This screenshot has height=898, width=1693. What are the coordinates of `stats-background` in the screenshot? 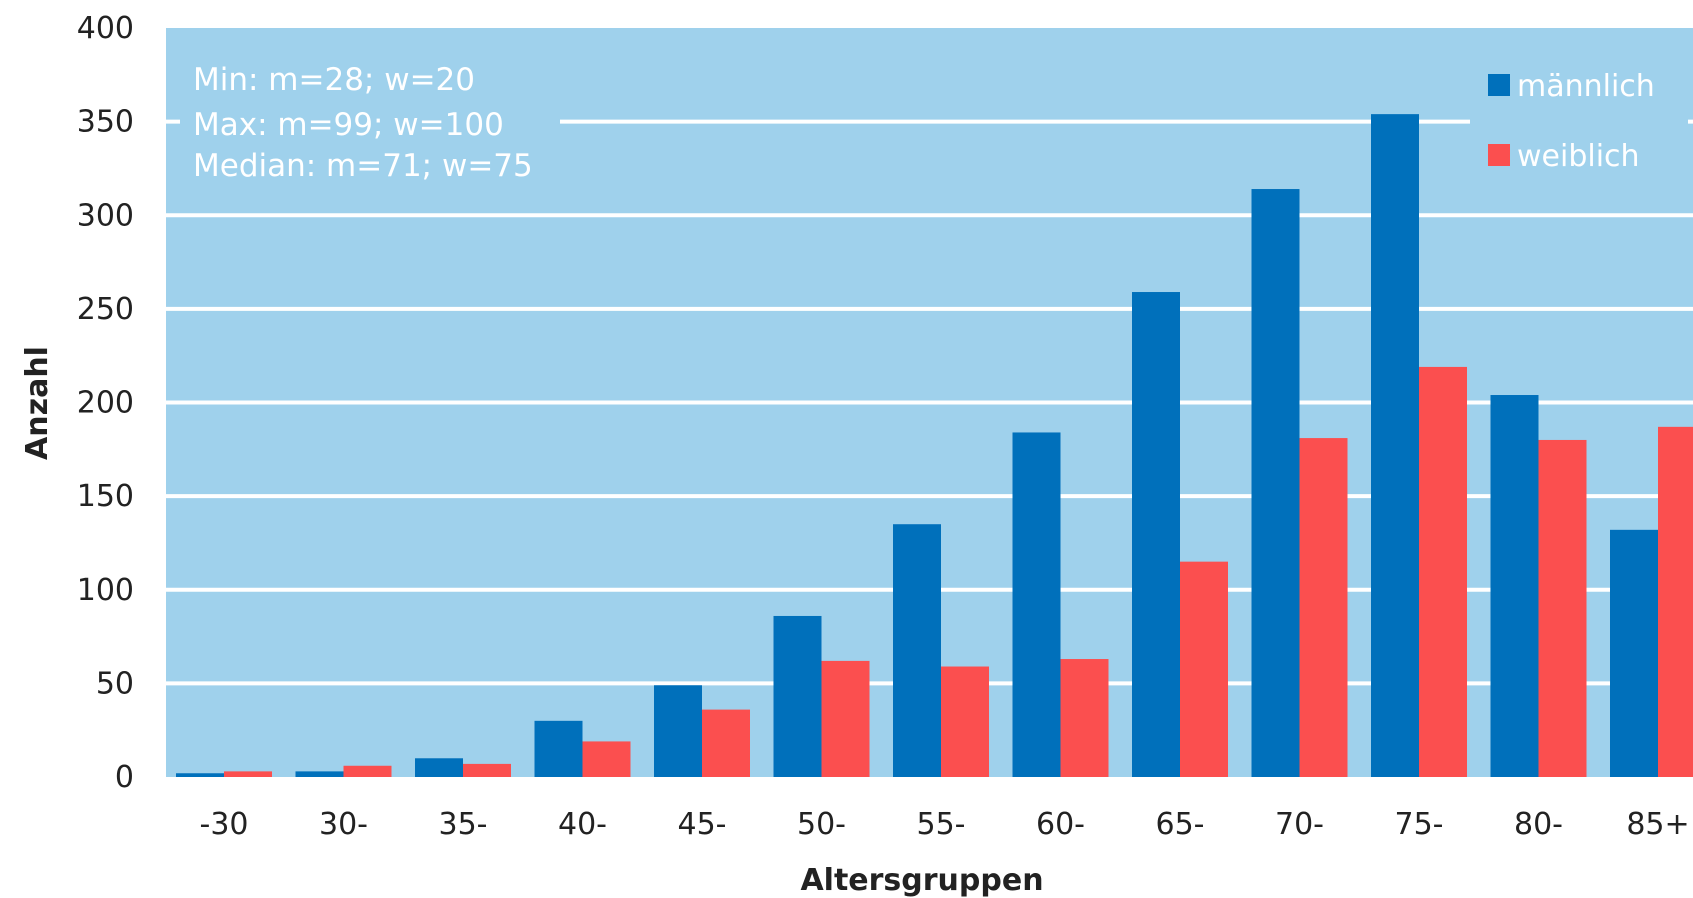 It's located at (370, 122).